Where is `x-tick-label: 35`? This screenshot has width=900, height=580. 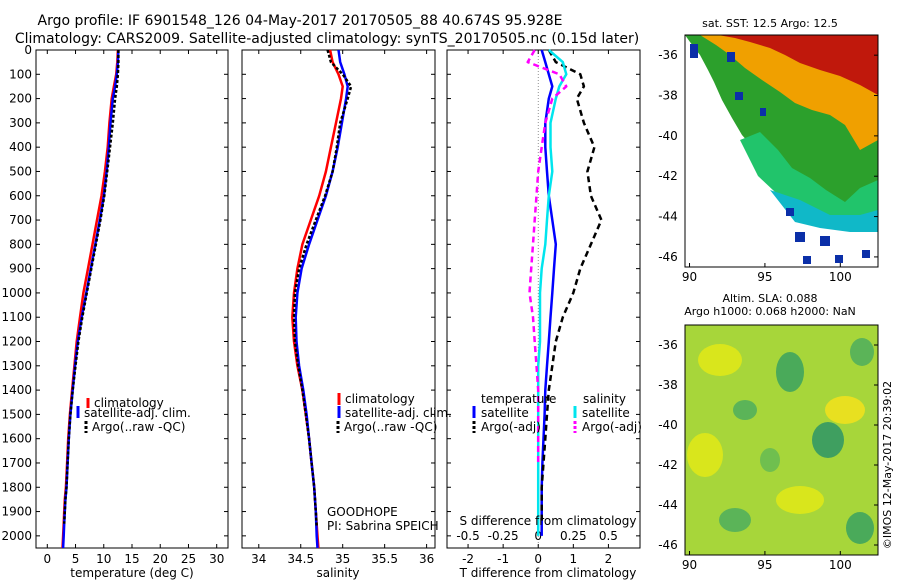
x-tick-label: 35 is located at coordinates (342, 559).